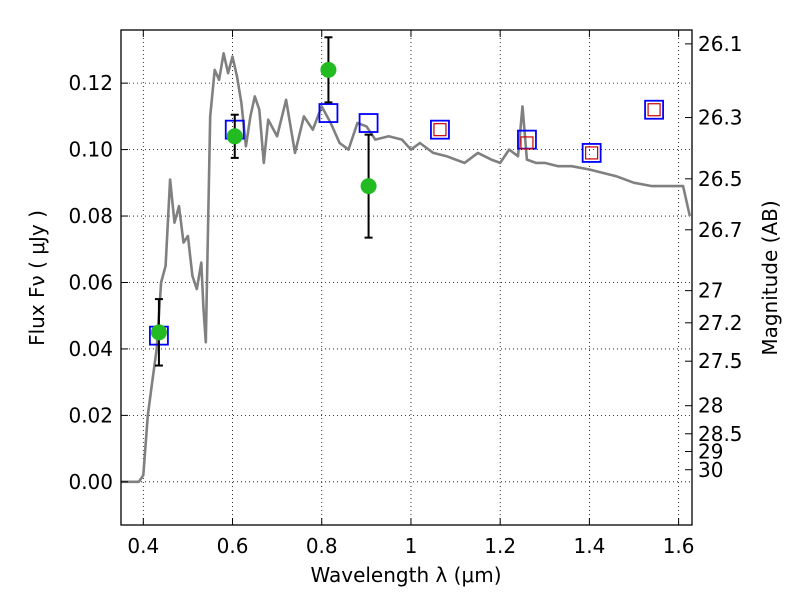 This screenshot has height=600, width=800. Describe the element at coordinates (233, 546) in the screenshot. I see `x-tick-label: 0.6` at that location.